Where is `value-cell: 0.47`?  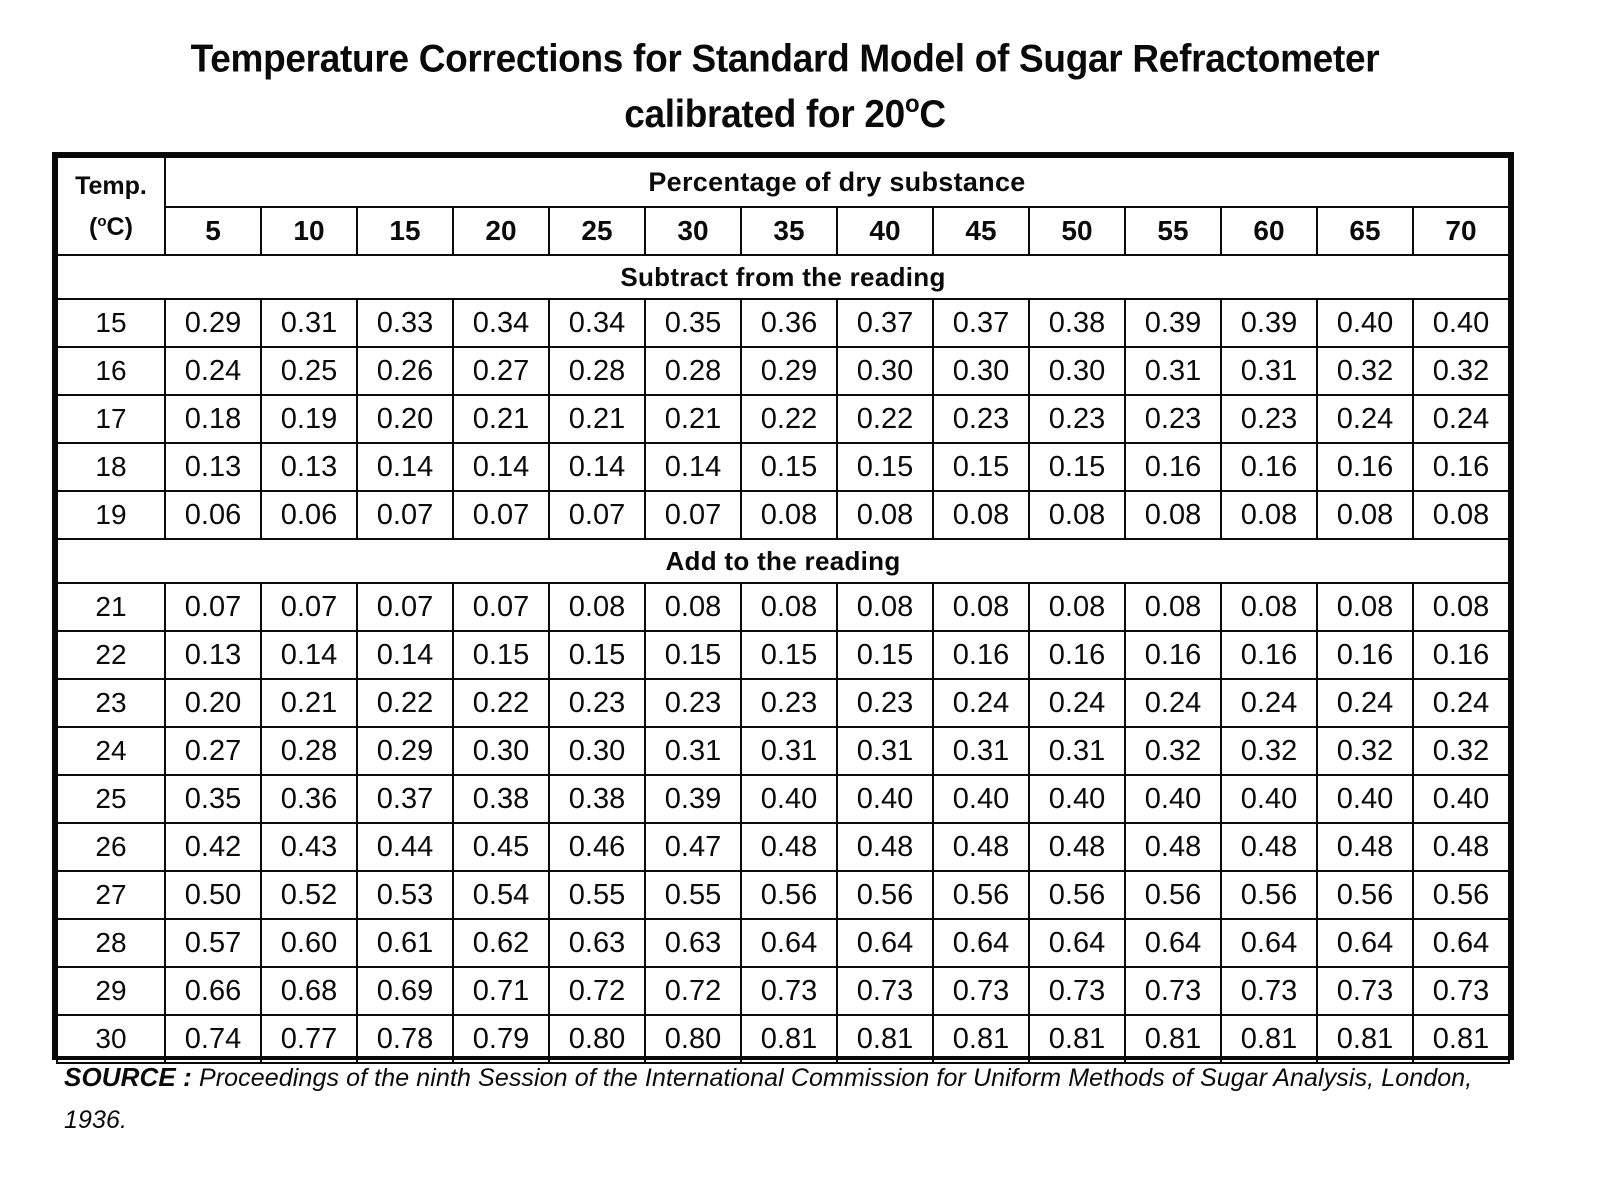
value-cell: 0.47 is located at coordinates (693, 847).